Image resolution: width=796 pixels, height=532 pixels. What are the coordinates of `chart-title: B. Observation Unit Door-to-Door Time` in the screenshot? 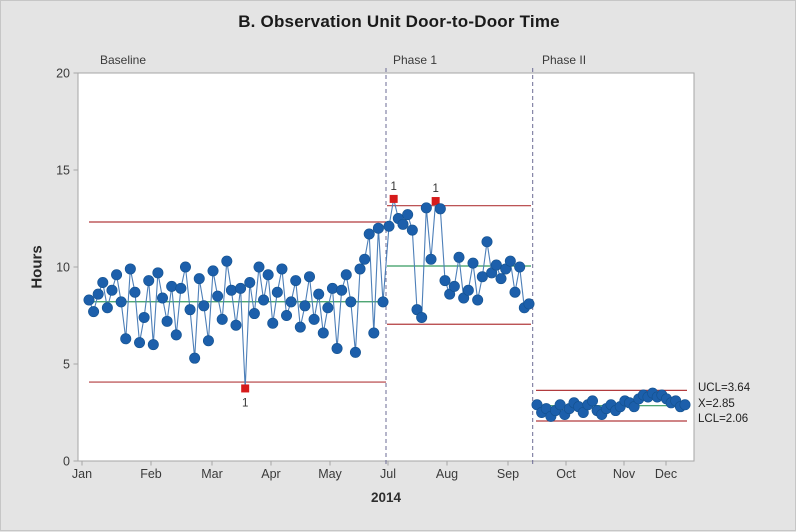 It's located at (399, 21).